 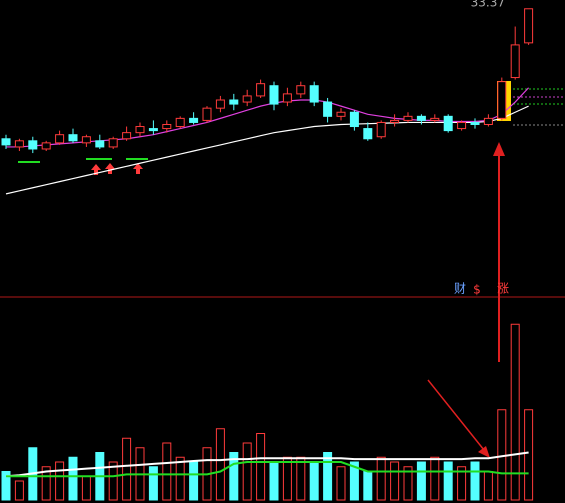 I want to click on level-lines, so click(x=539, y=107).